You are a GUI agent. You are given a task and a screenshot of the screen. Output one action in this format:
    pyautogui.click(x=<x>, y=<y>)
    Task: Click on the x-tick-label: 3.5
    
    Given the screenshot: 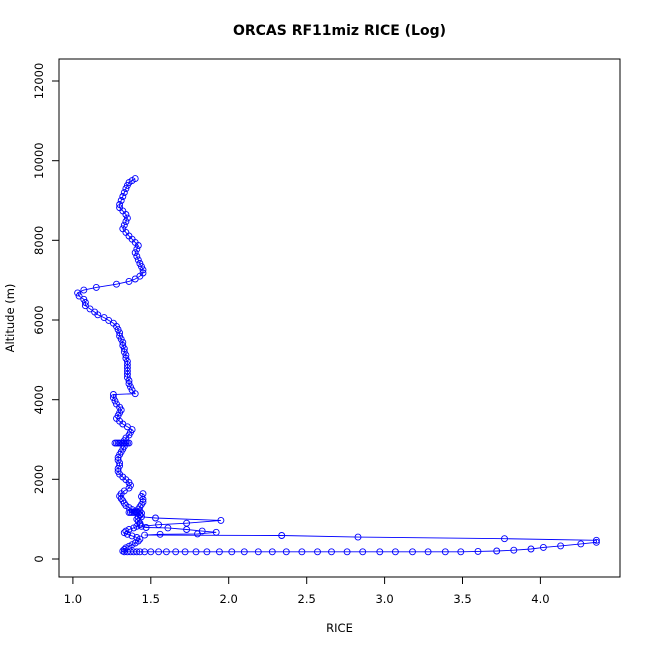 What is the action you would take?
    pyautogui.click(x=462, y=599)
    